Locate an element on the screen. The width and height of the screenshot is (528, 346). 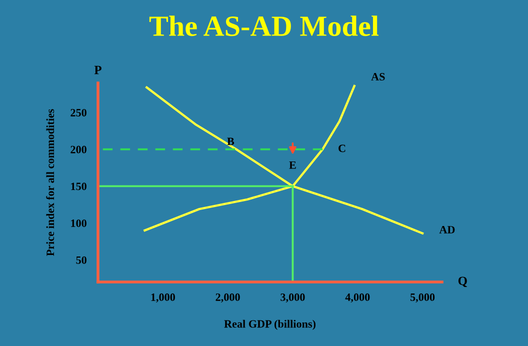
x-axis-title: Real GDP (billions) is located at coordinates (270, 325).